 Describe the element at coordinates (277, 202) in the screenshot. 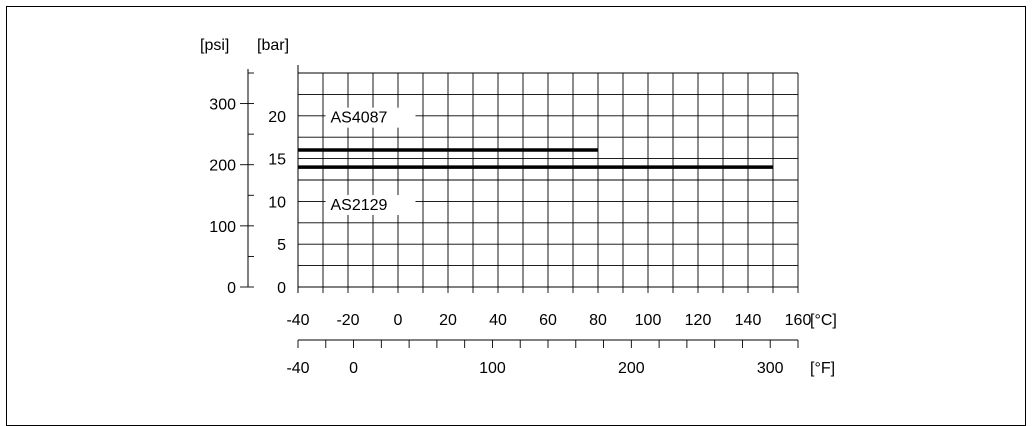

I see `bar-tick-label: 10` at that location.